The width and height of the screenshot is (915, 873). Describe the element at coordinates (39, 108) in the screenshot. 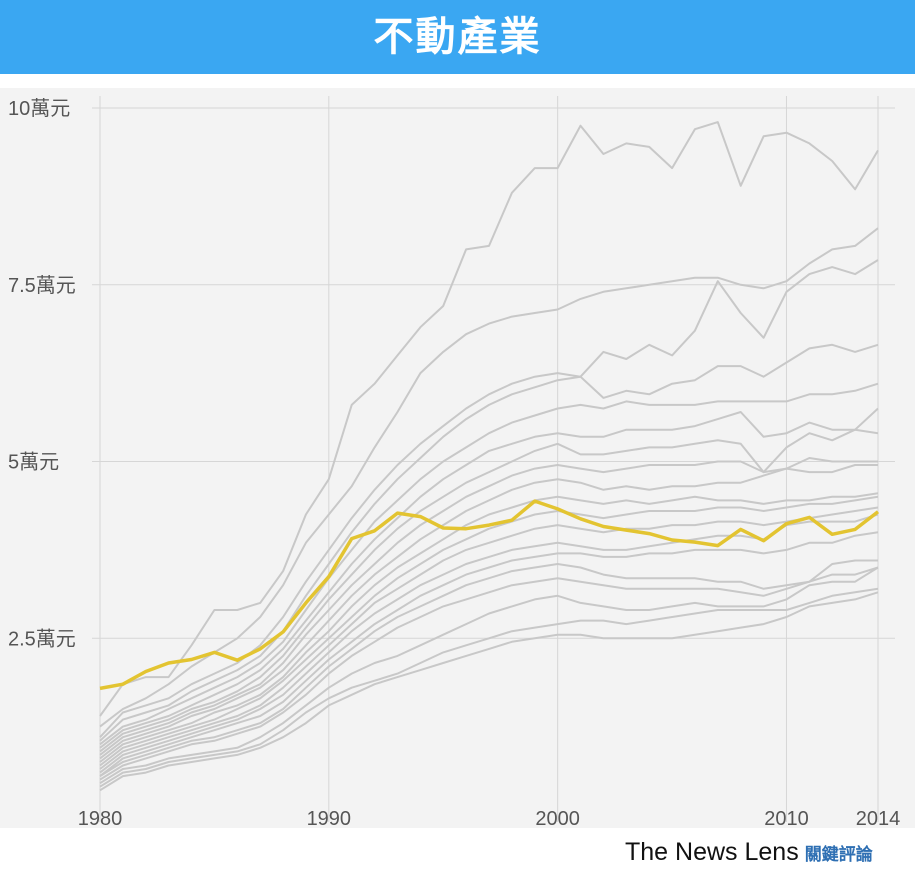

I see `y-tick-label: 10萬元` at that location.